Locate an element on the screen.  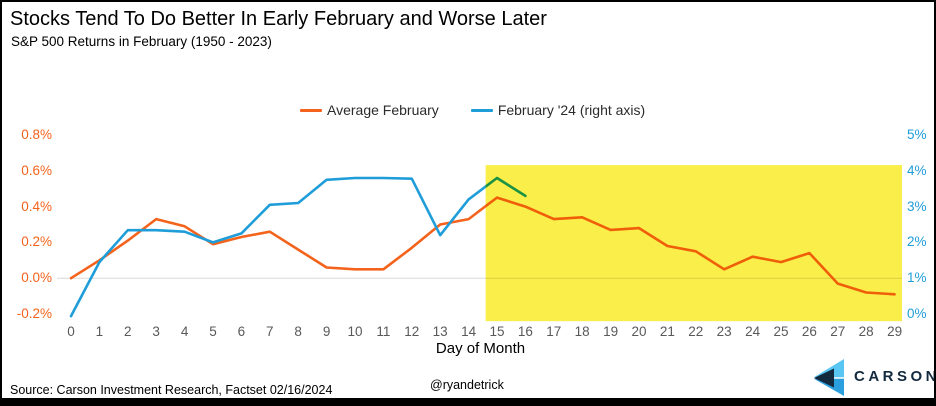
x-axis-tick: 3 is located at coordinates (156, 331).